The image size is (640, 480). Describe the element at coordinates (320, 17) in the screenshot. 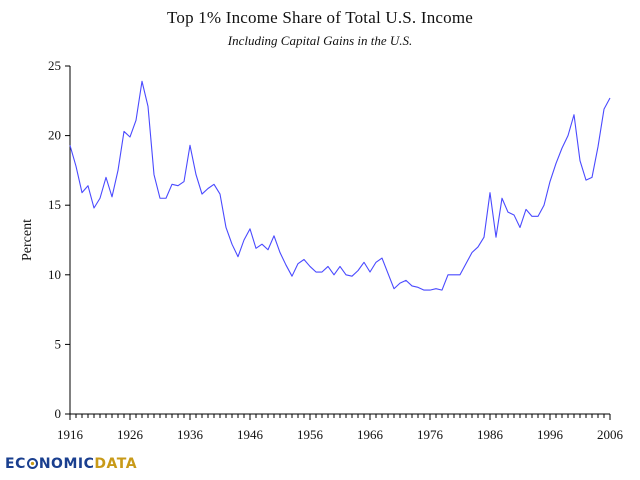

I see `chart-title: Top 1% Income Share of Total U.S. Income` at that location.